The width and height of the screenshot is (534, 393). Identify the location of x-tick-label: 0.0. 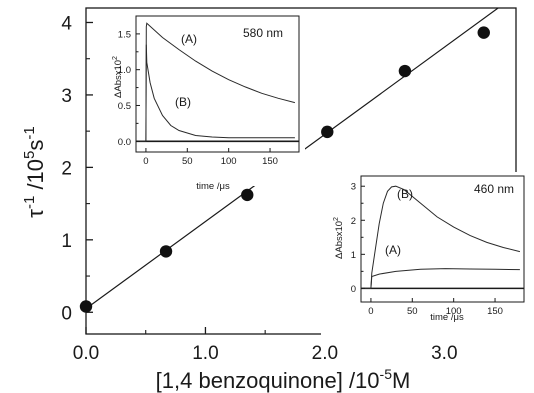
(86, 353).